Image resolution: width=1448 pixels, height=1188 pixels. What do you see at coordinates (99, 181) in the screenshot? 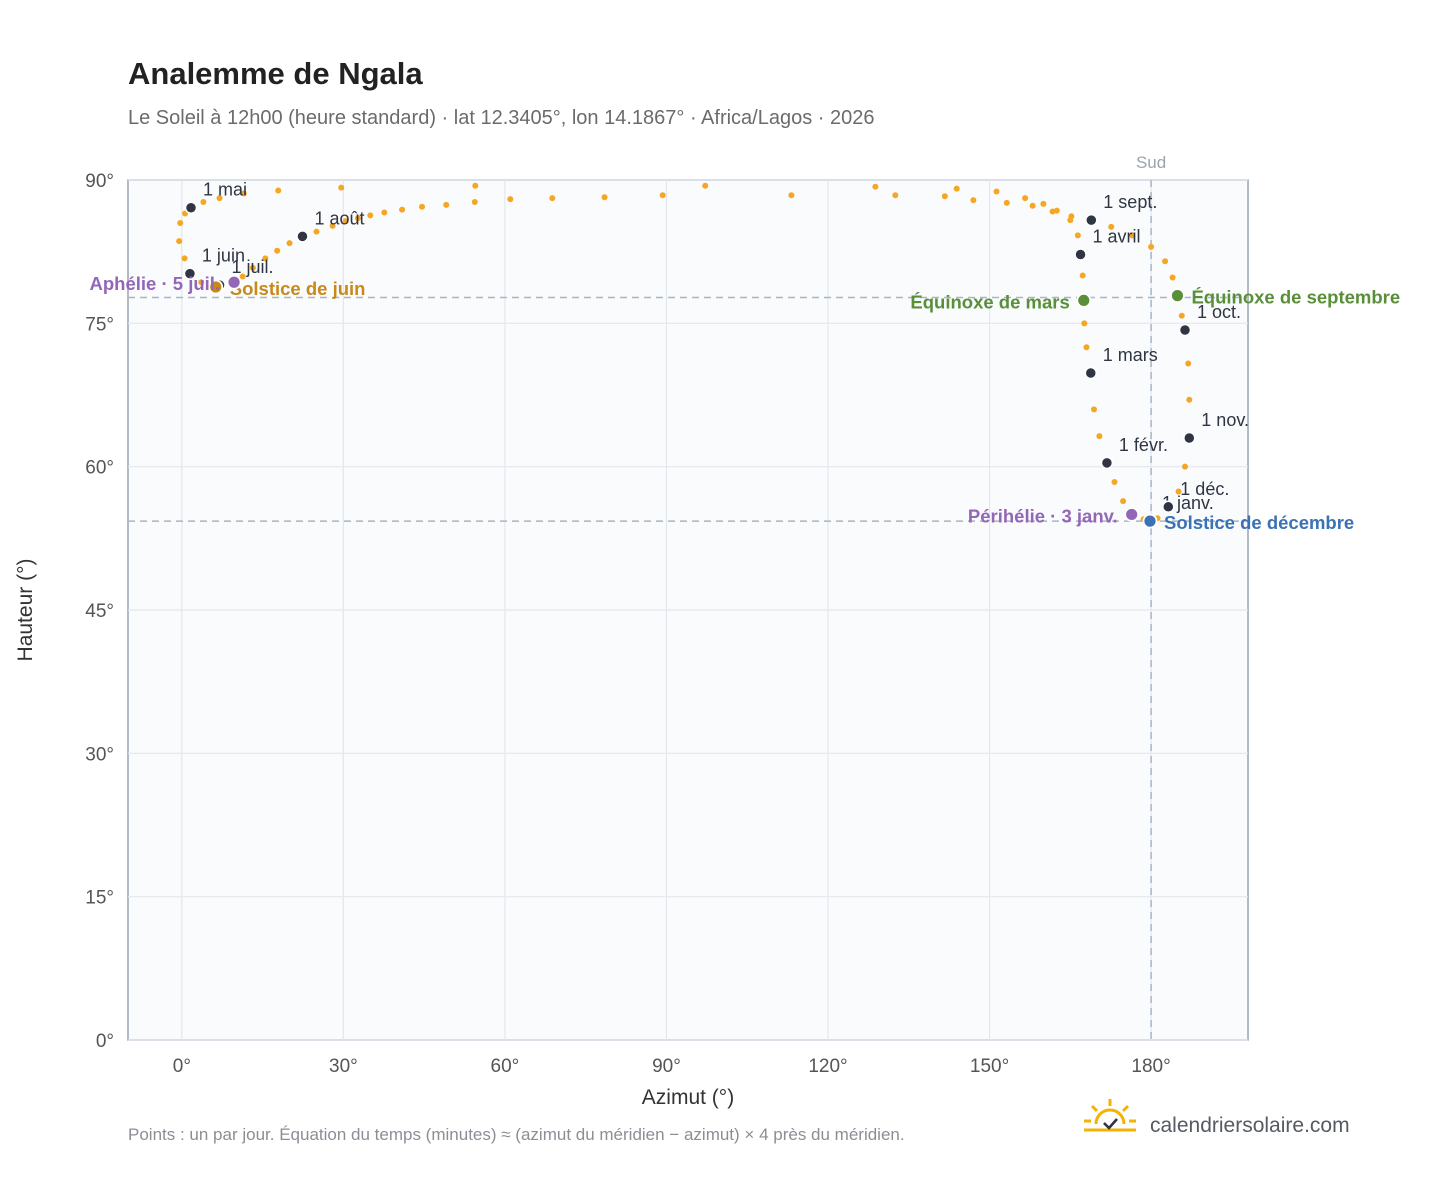
I see `y-tick-label: 90°` at bounding box center [99, 181].